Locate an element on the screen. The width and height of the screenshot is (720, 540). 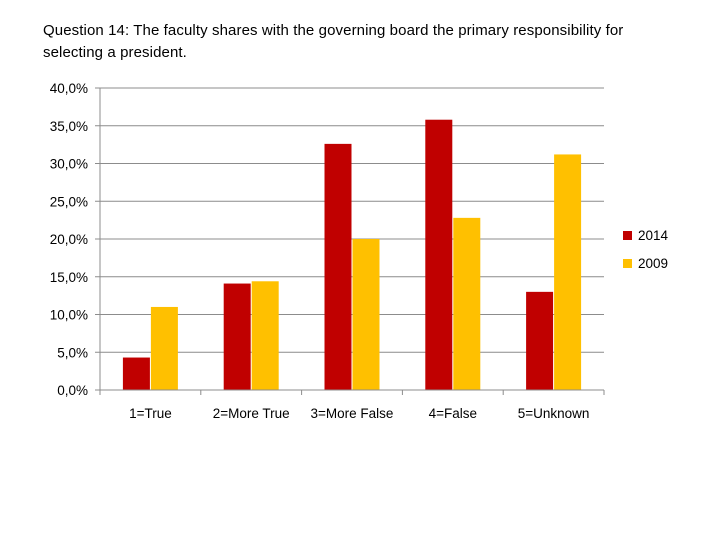
x-tick-label: 3=More False is located at coordinates (352, 413).